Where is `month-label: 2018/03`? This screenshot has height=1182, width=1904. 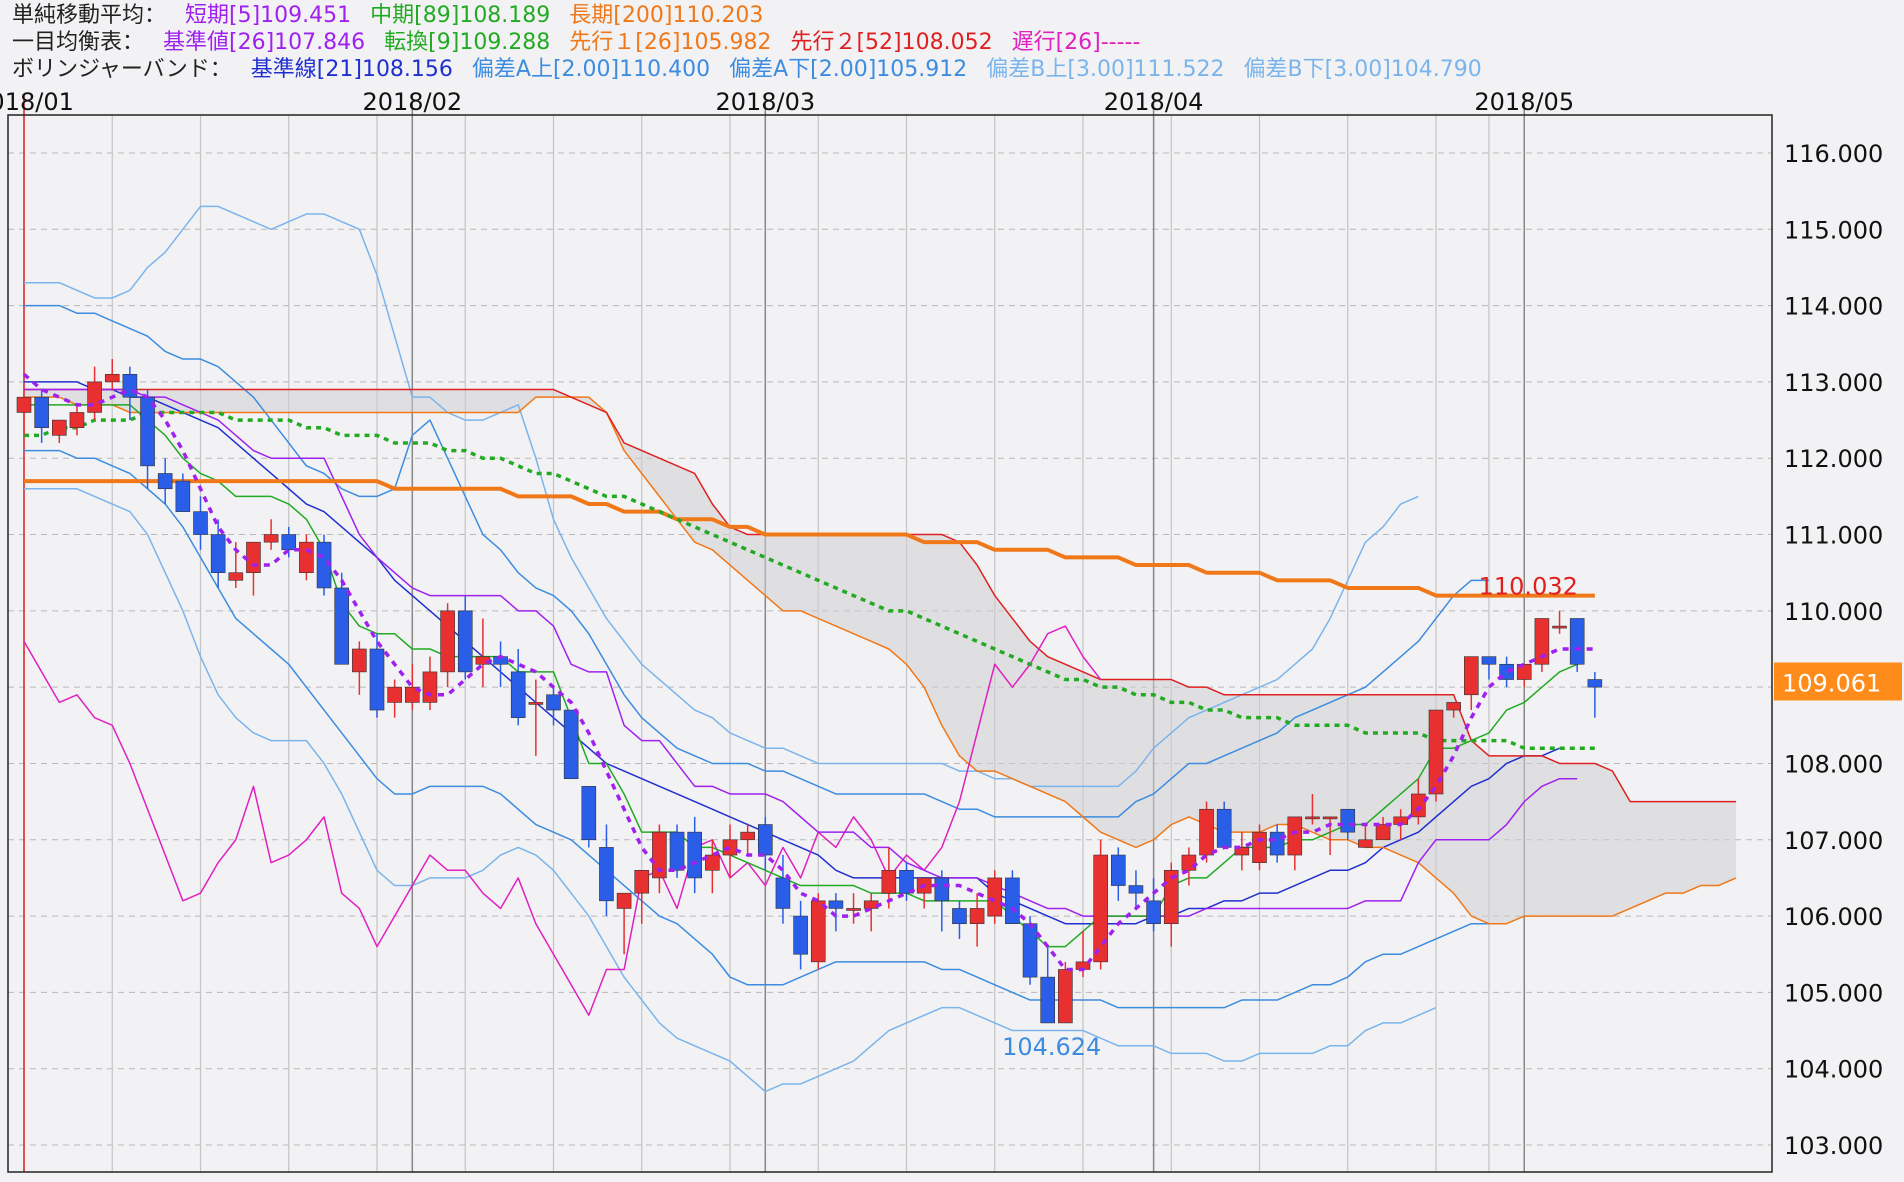 month-label: 2018/03 is located at coordinates (765, 102).